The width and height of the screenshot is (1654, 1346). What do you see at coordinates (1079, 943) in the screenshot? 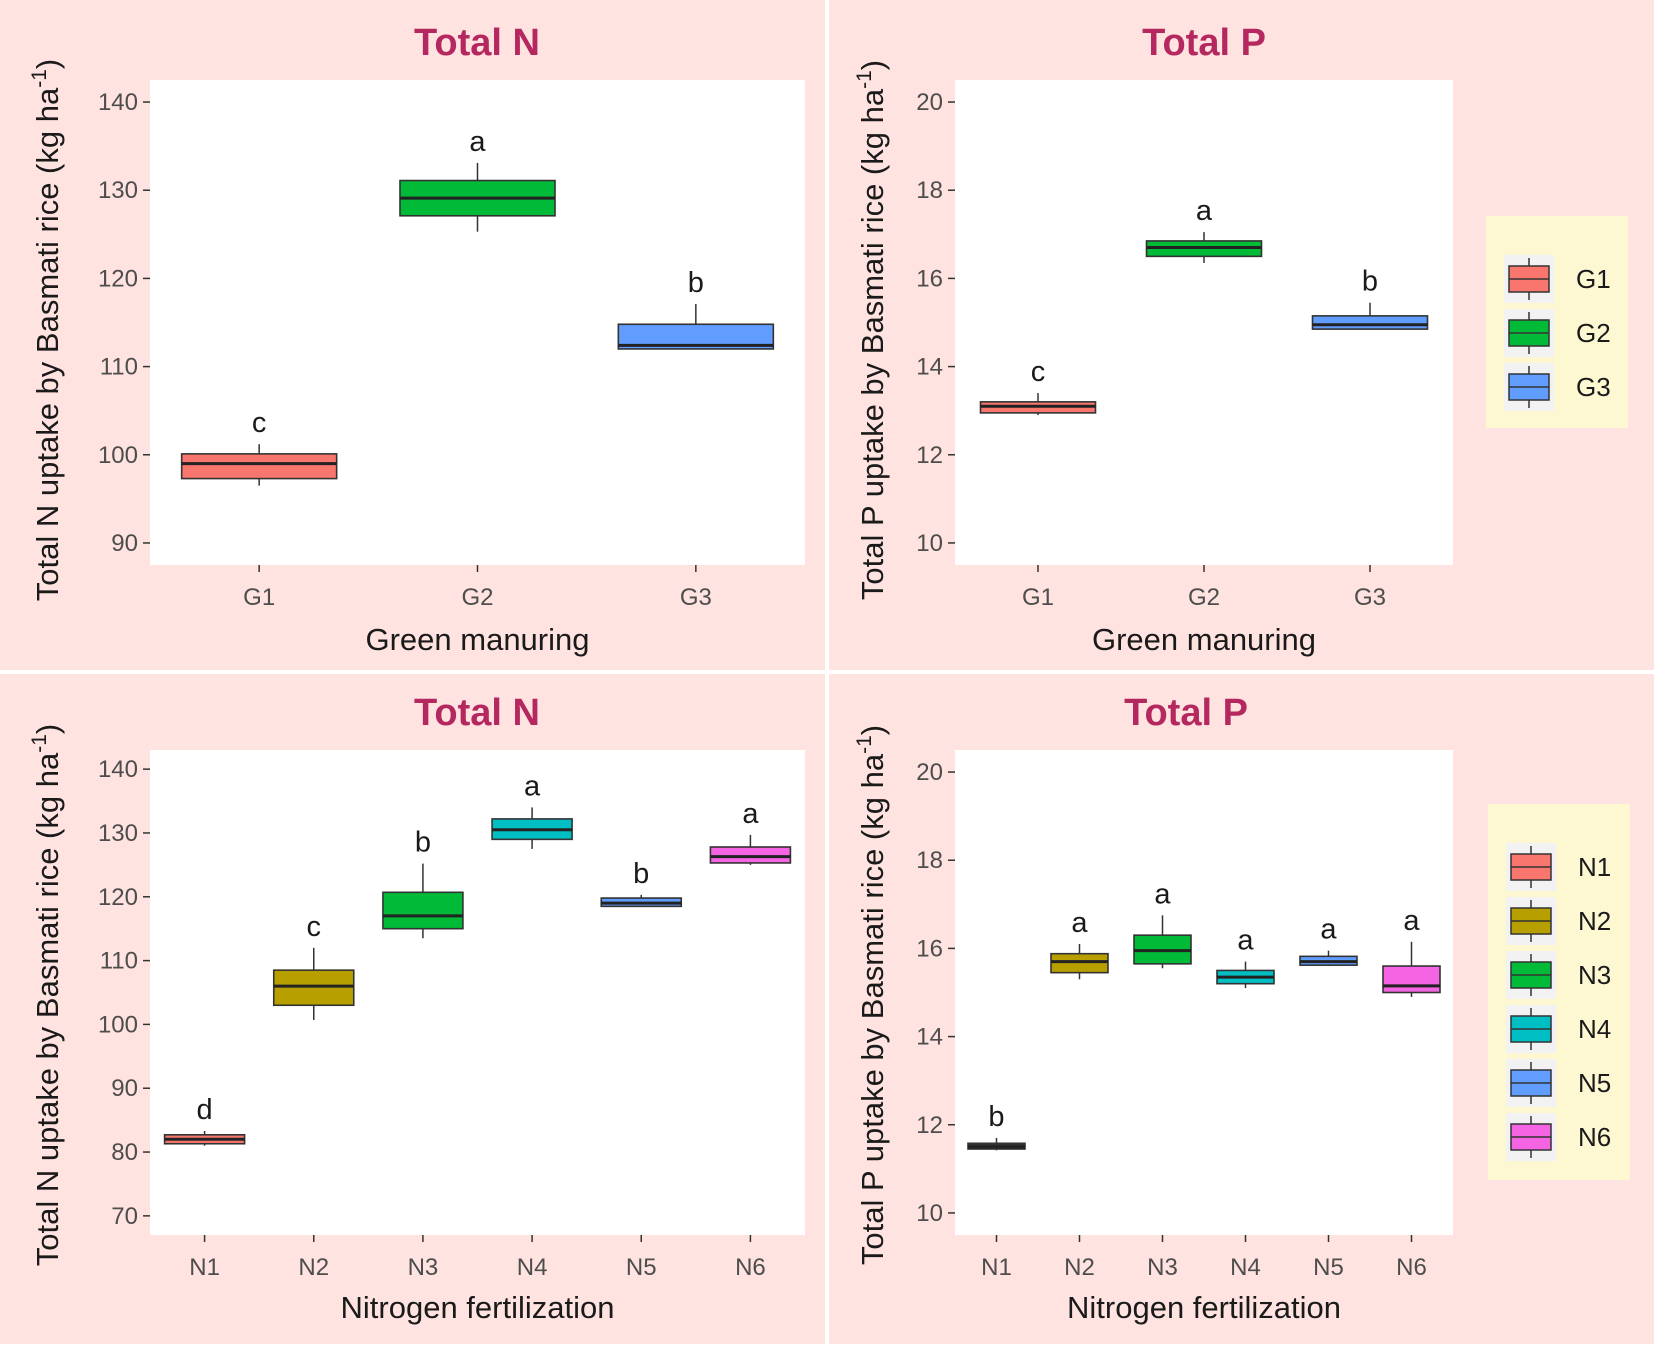
I see `box-N2: a` at bounding box center [1079, 943].